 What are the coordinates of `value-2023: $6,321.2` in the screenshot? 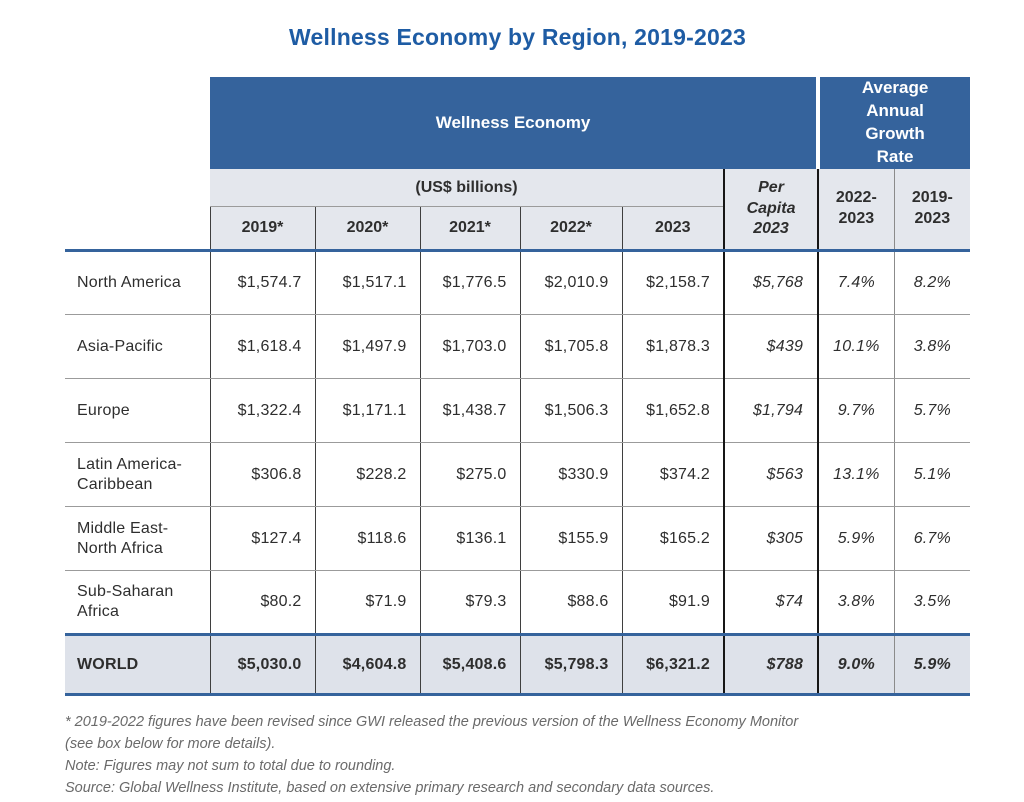 It's located at (673, 665).